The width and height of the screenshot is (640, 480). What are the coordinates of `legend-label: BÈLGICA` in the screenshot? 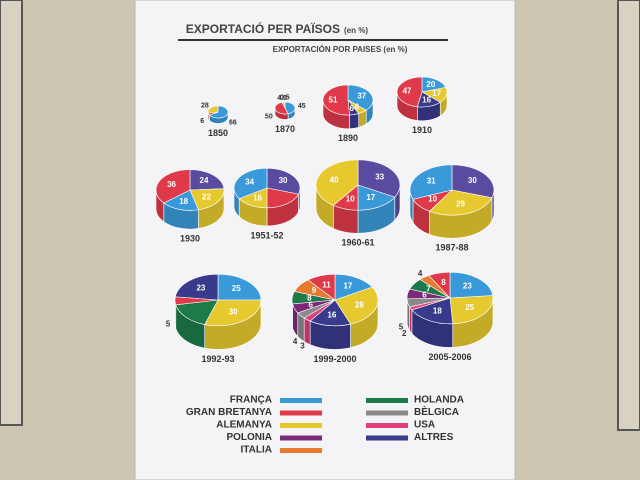 It's located at (436, 411).